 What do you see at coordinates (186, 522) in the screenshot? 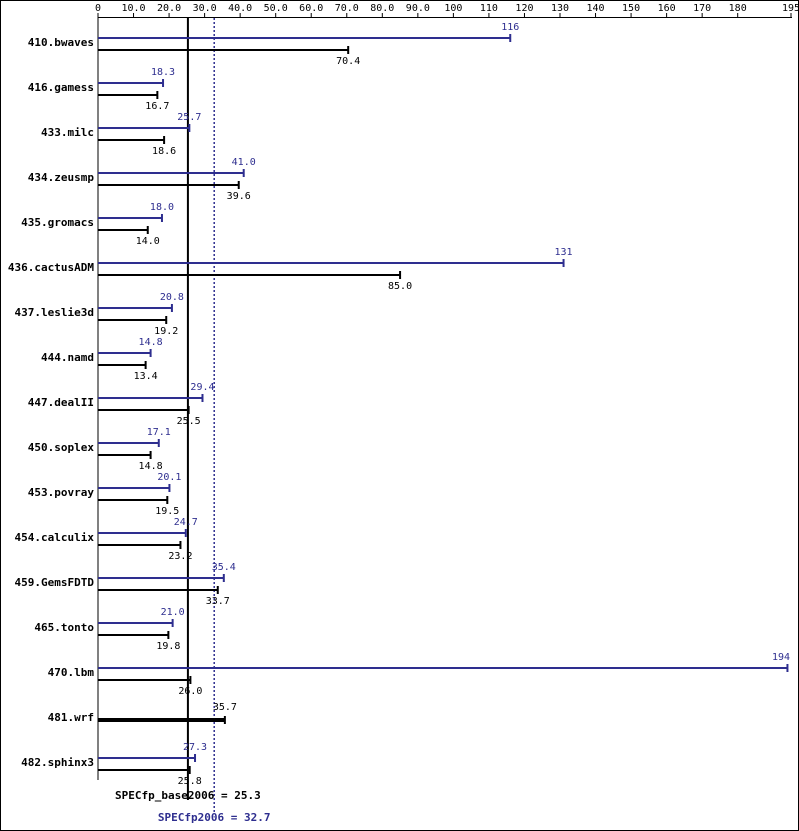
I see `value-label: 24.7` at bounding box center [186, 522].